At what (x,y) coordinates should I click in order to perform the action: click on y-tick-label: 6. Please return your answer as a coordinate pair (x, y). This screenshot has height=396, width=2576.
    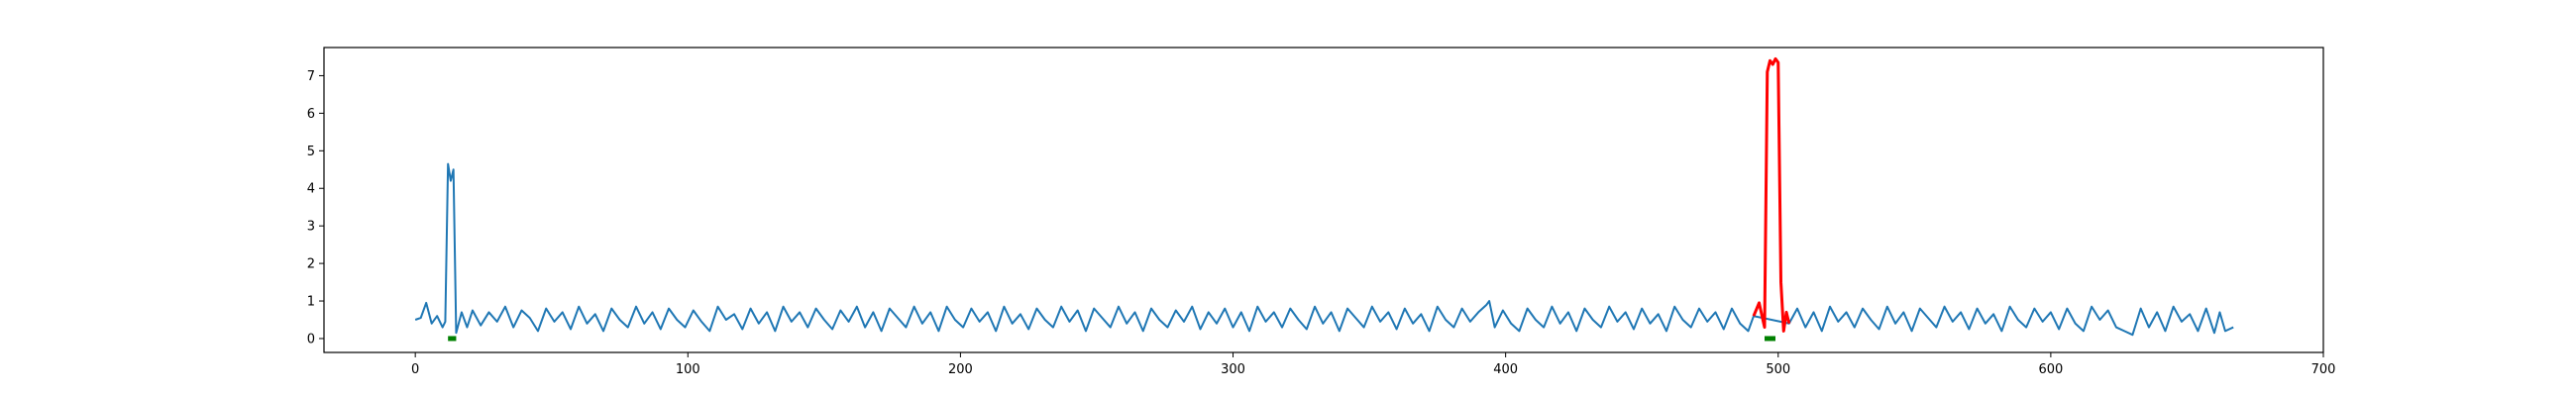
    Looking at the image, I should click on (311, 114).